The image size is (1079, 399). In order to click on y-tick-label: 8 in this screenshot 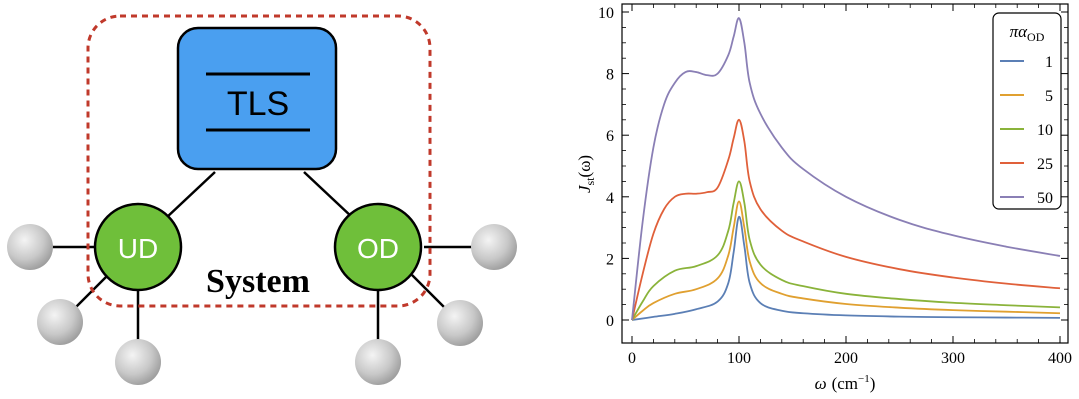, I will do `click(610, 75)`.